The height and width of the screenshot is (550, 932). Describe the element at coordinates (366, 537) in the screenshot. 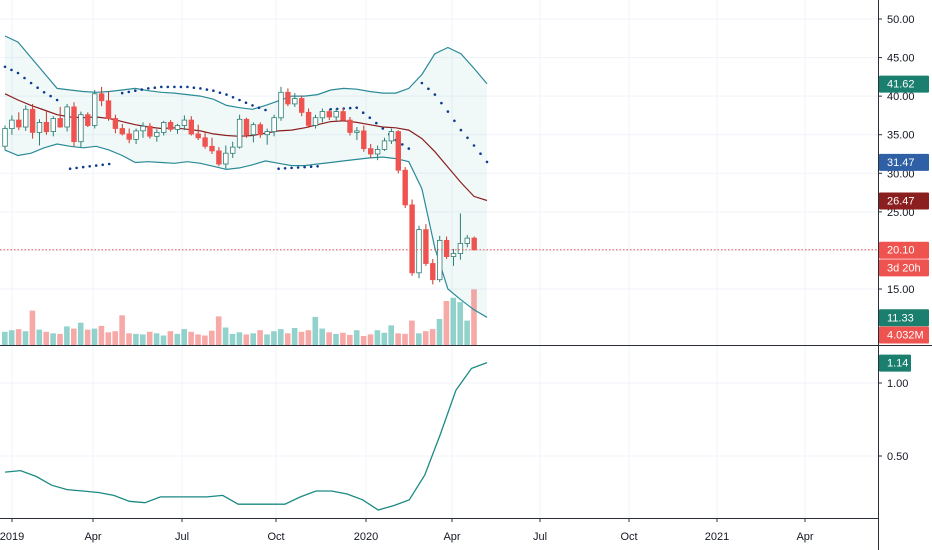

I see `time-tick-label: 2020` at that location.